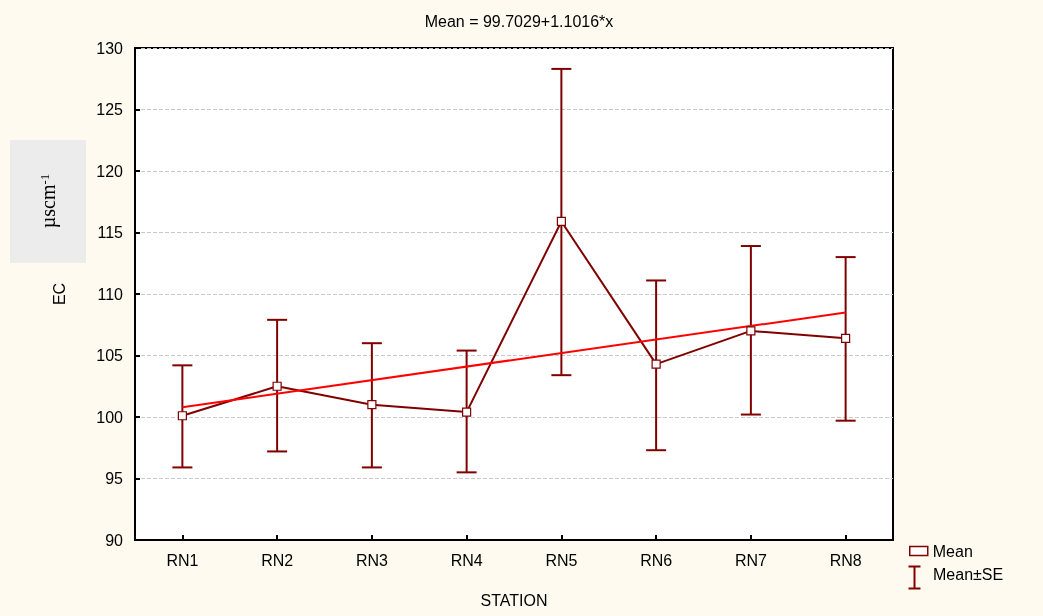 The width and height of the screenshot is (1043, 616). What do you see at coordinates (466, 560) in the screenshot?
I see `x-tick-label: RN4` at bounding box center [466, 560].